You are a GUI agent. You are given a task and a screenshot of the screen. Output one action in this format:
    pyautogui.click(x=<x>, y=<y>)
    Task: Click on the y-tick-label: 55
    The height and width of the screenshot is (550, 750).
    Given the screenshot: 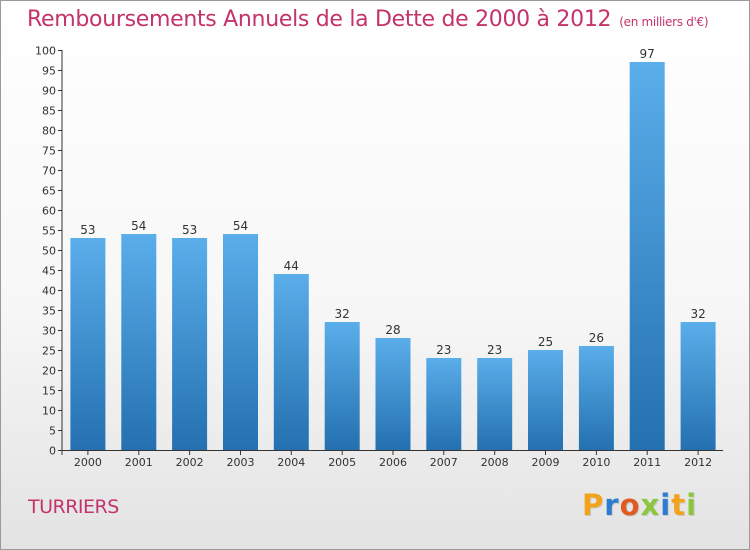 What is the action you would take?
    pyautogui.click(x=49, y=231)
    